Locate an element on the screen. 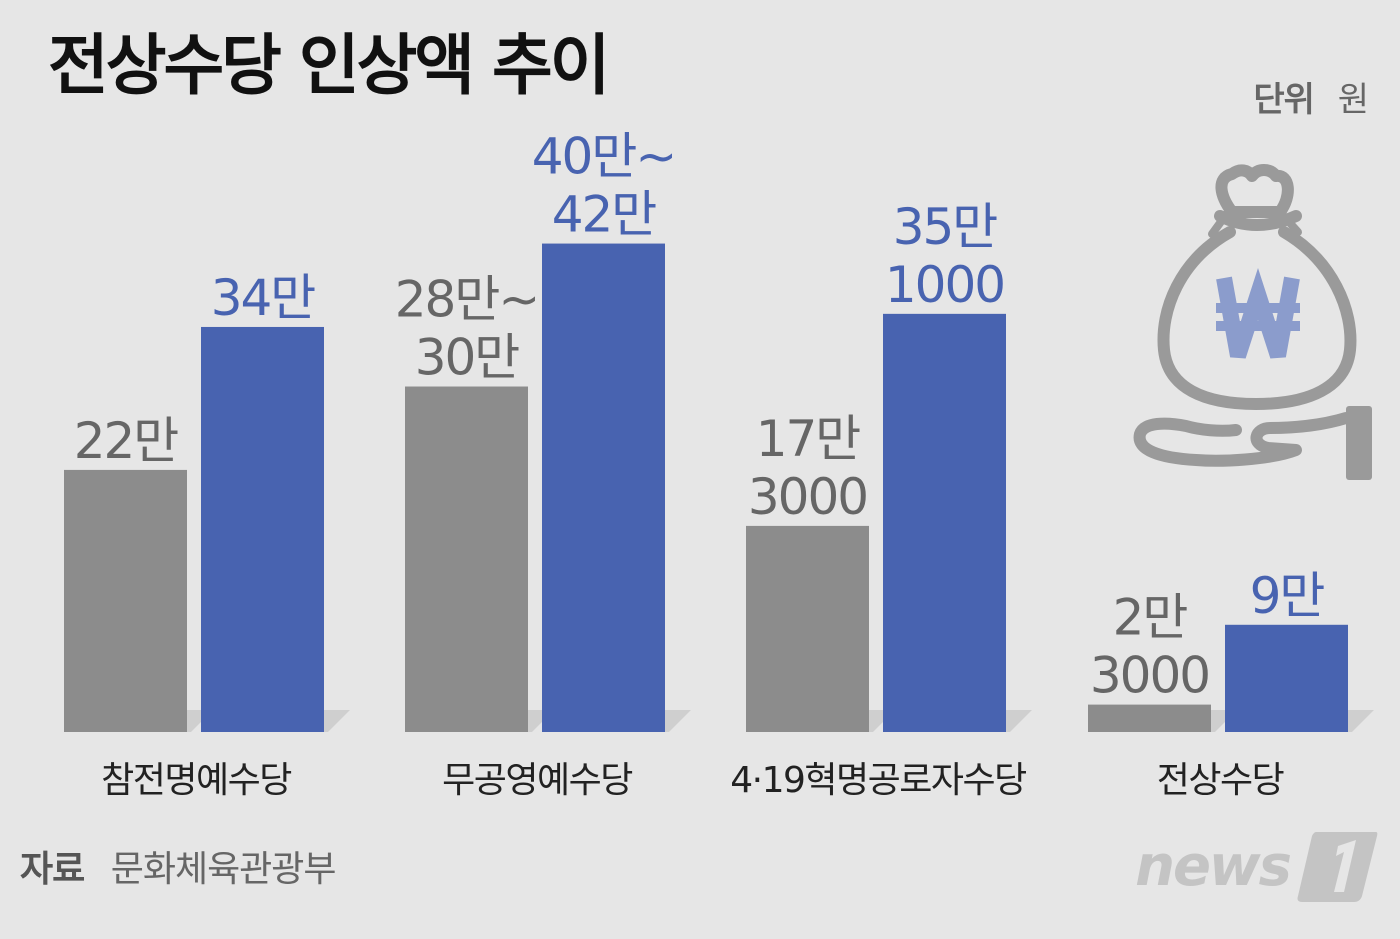  value-label-before: 2만 is located at coordinates (1150, 618).